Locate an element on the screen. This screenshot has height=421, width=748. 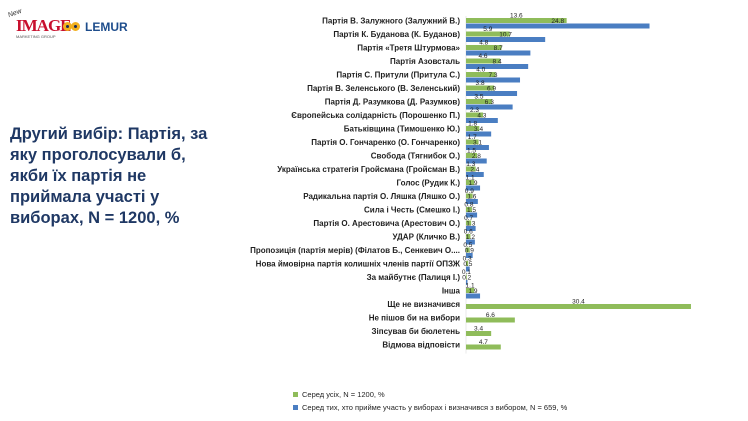
value-label-all: 13.6 is located at coordinates (516, 15).